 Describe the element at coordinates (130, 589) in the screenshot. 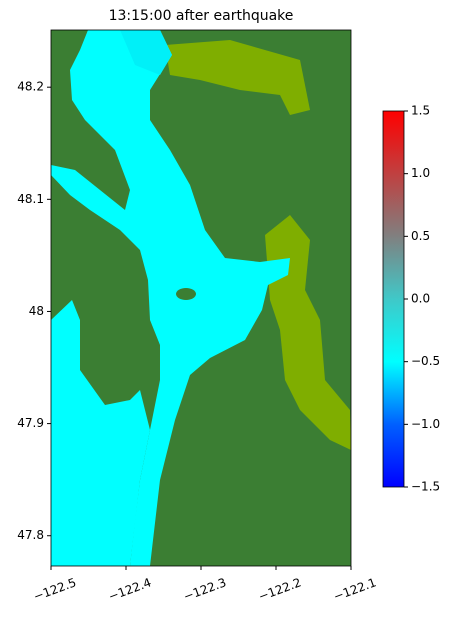

I see `x-tick-label: −122.4` at that location.